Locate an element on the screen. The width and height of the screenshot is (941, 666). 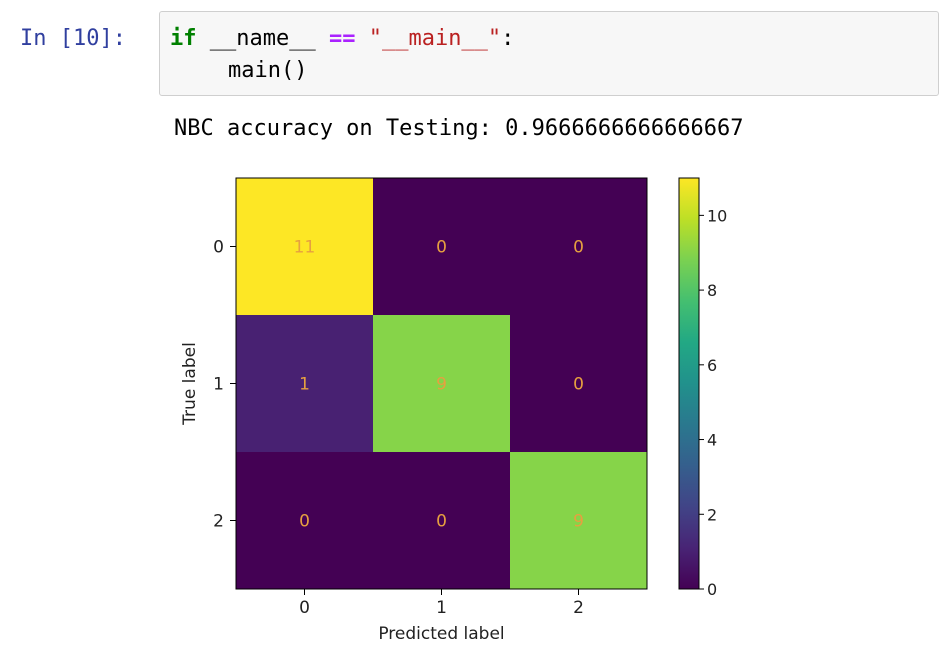
colorbar-tick-label: 0 is located at coordinates (712, 589).